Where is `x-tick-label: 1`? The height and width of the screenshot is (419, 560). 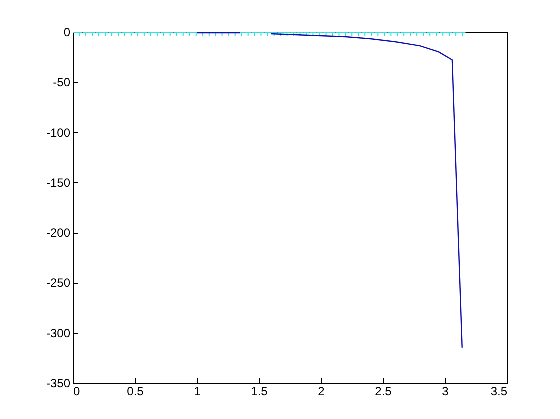 x-tick-label: 1 is located at coordinates (198, 391).